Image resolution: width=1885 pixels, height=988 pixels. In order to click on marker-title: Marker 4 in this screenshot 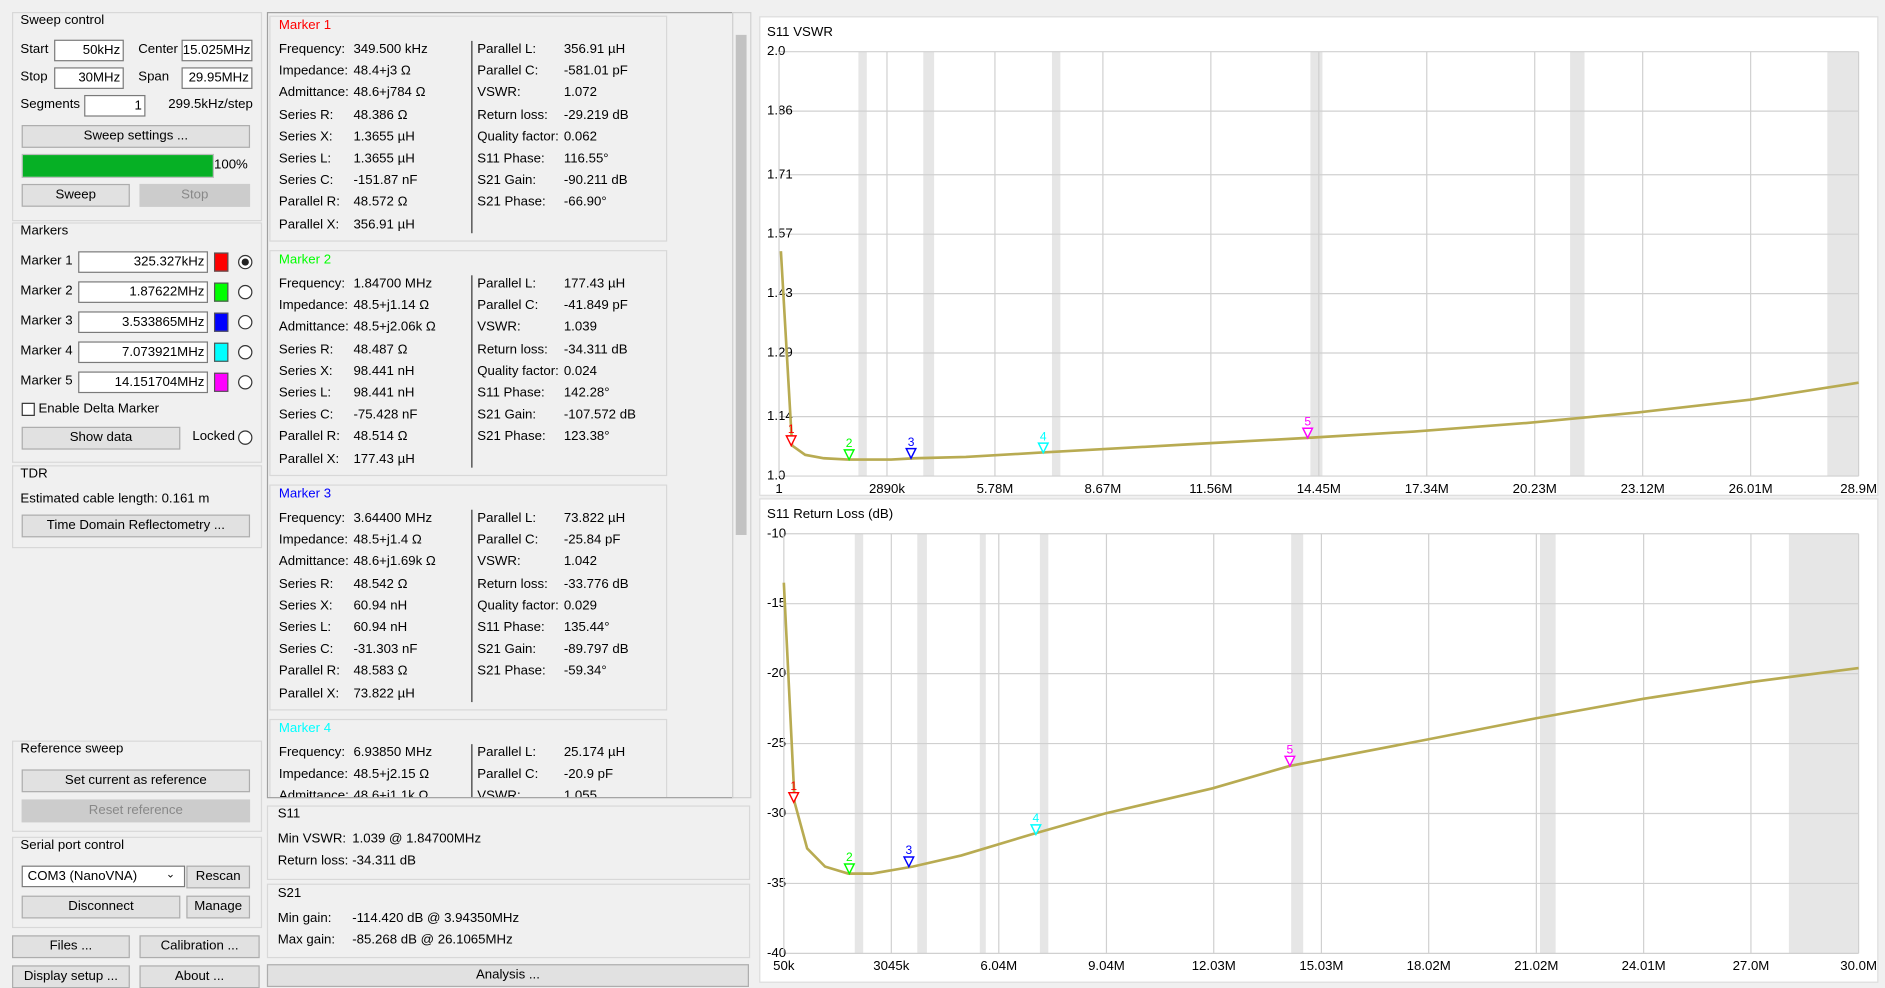, I will do `click(305, 728)`.